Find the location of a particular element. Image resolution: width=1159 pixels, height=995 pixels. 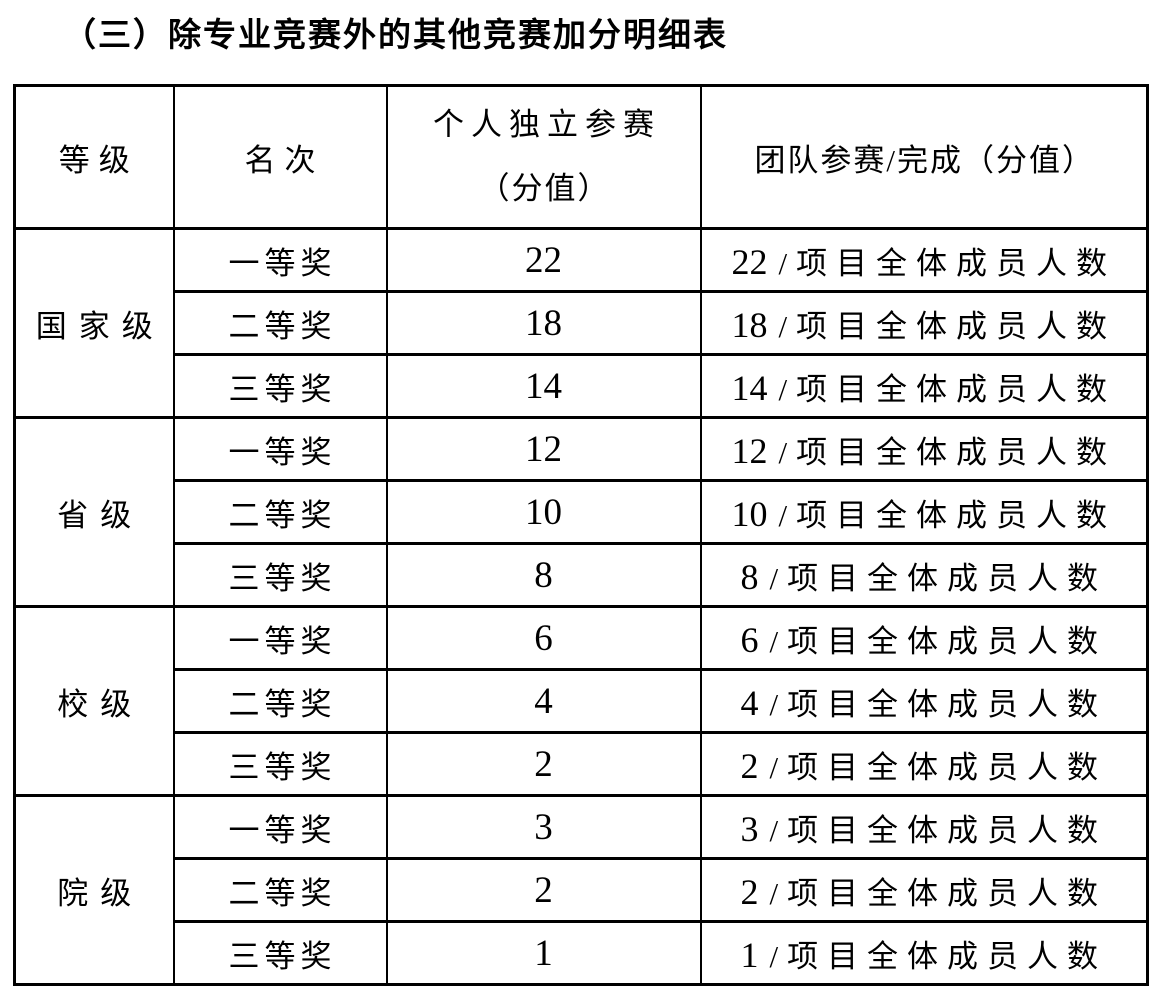

team-score-value: 3 is located at coordinates (749, 828).